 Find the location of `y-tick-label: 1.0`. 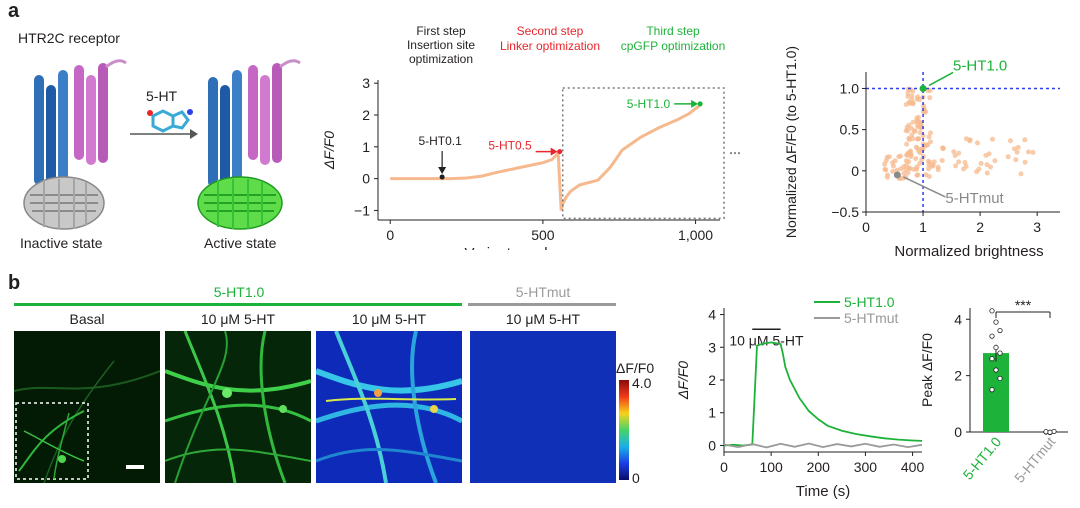

y-tick-label: 1.0 is located at coordinates (850, 88).